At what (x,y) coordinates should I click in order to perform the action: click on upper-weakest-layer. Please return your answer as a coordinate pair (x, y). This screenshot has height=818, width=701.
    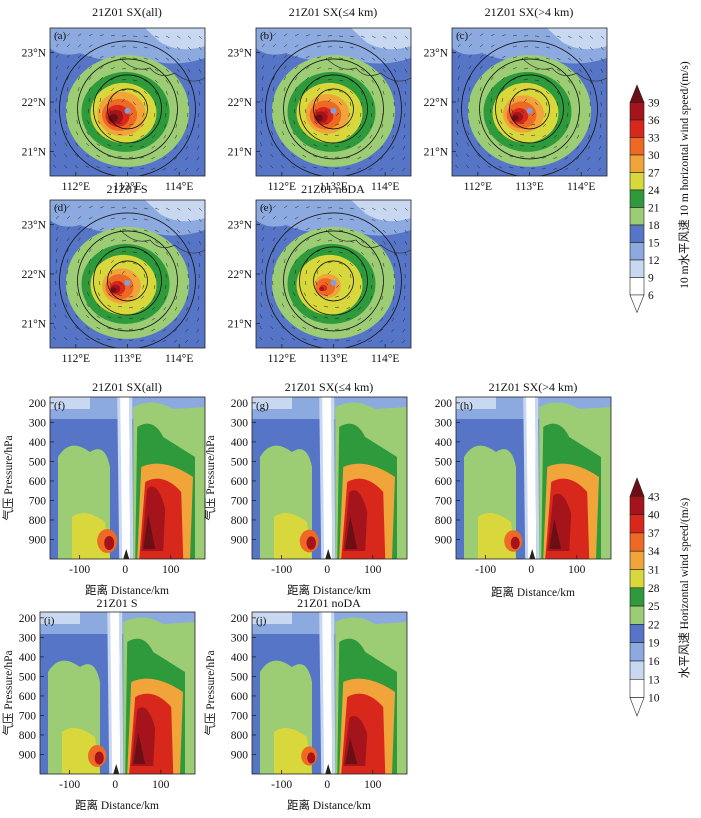
    Looking at the image, I should click on (70, 403).